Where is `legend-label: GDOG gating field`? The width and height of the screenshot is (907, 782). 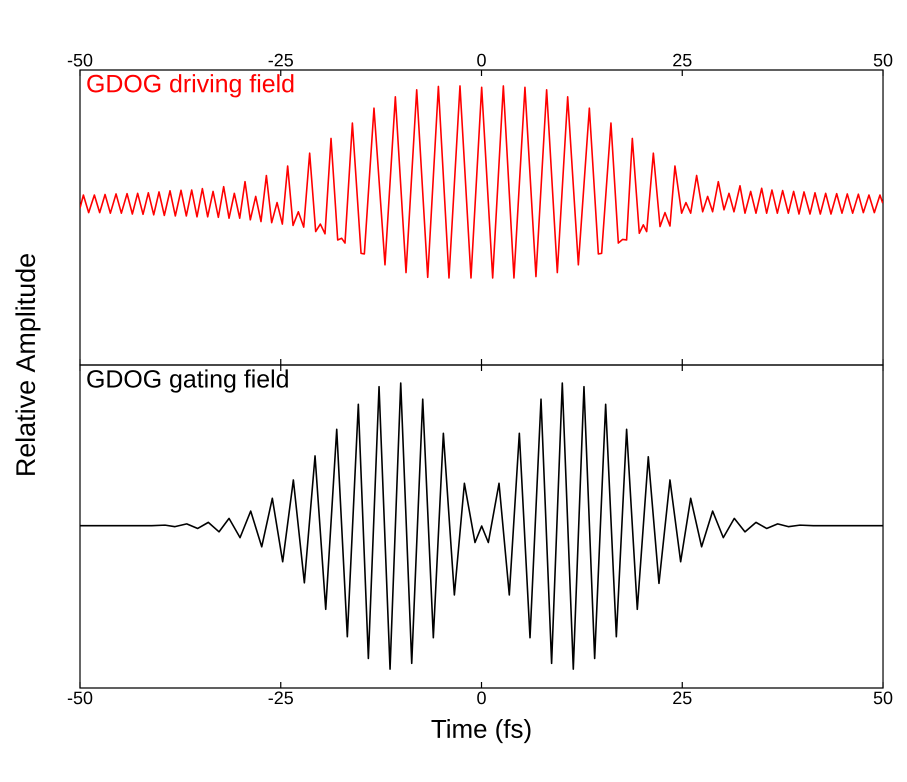
legend-label: GDOG gating field is located at coordinates (187, 381).